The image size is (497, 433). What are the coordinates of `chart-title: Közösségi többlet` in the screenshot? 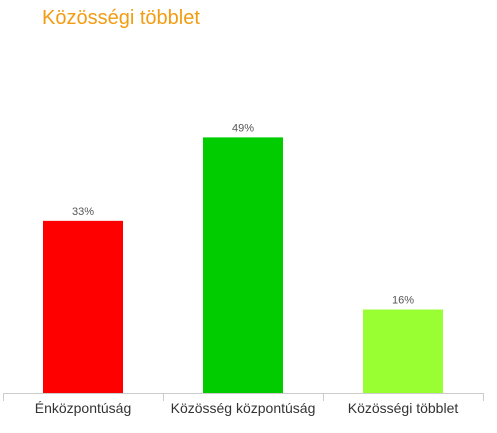 It's located at (121, 18).